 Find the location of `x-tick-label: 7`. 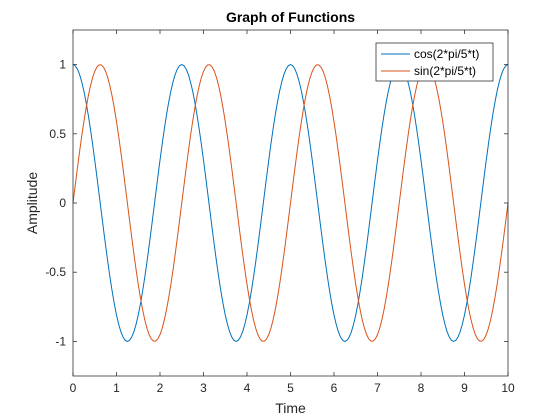

x-tick-label: 7 is located at coordinates (377, 388).